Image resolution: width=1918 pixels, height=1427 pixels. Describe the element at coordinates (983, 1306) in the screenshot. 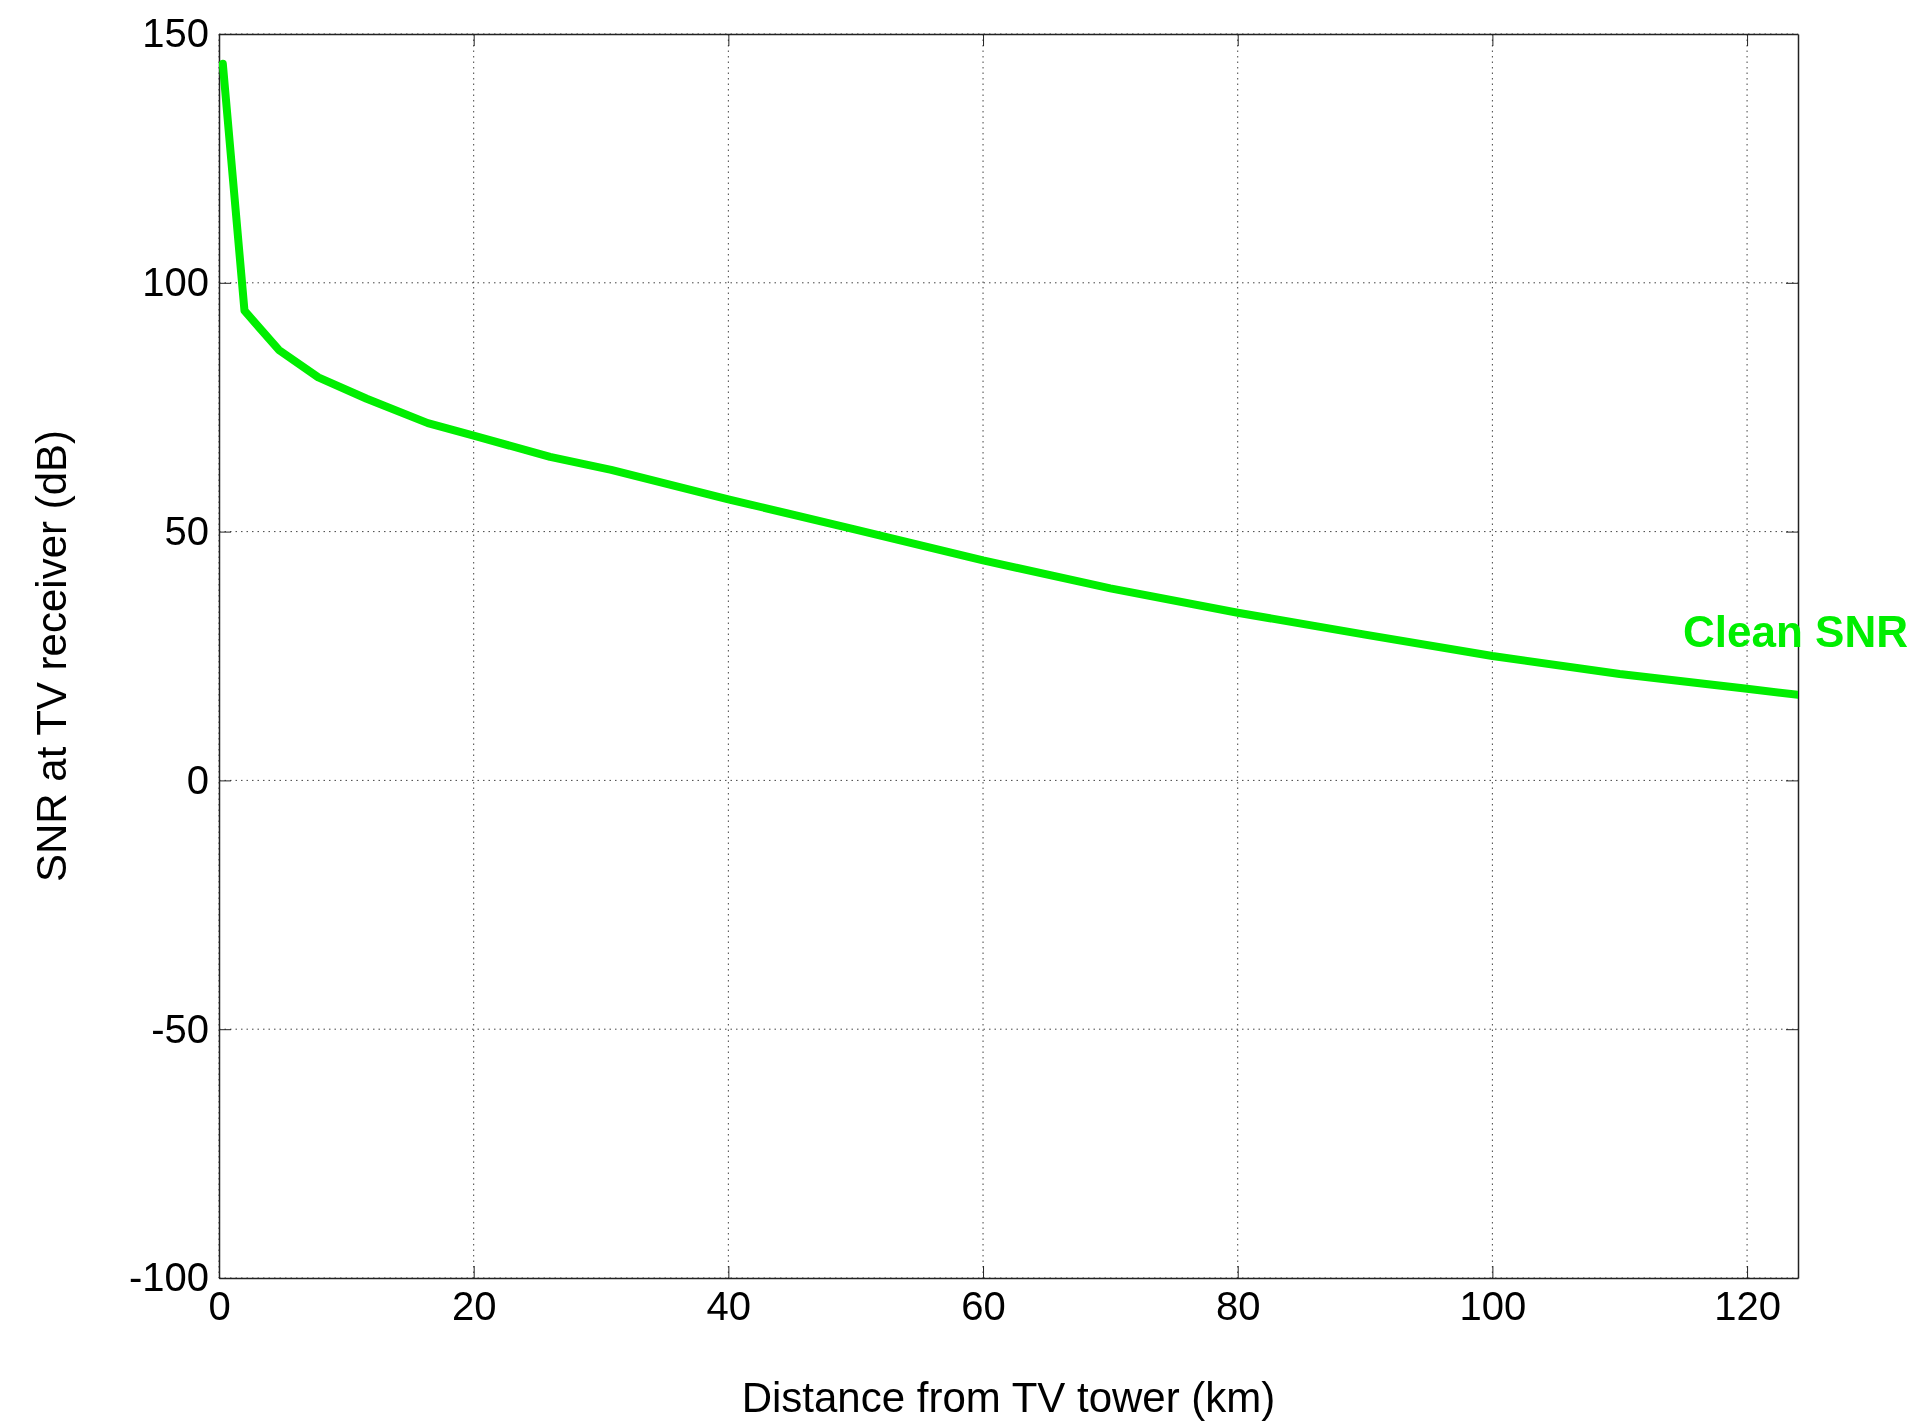

I see `x-tick-label: 60` at that location.